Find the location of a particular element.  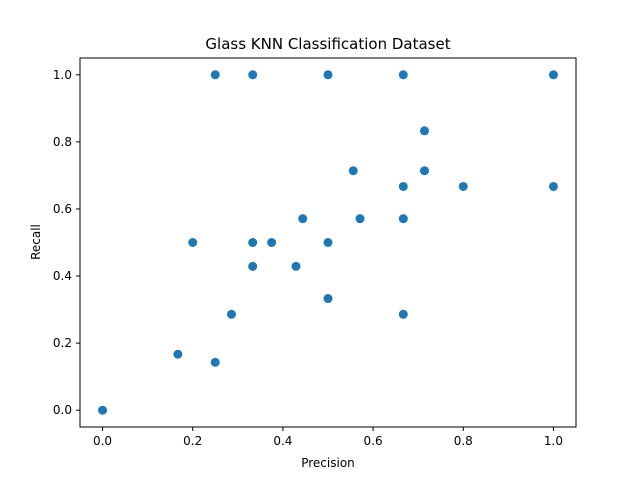

y-tick-label: 0.0 is located at coordinates (62, 410).